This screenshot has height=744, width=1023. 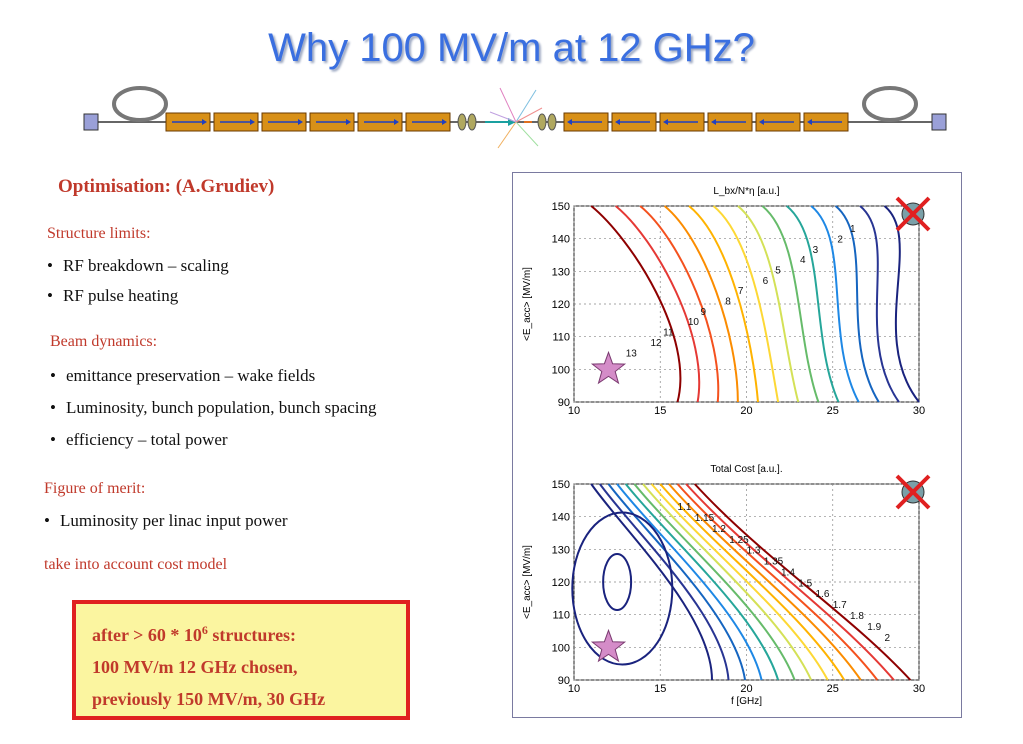 I want to click on contour-label: 7, so click(x=741, y=291).